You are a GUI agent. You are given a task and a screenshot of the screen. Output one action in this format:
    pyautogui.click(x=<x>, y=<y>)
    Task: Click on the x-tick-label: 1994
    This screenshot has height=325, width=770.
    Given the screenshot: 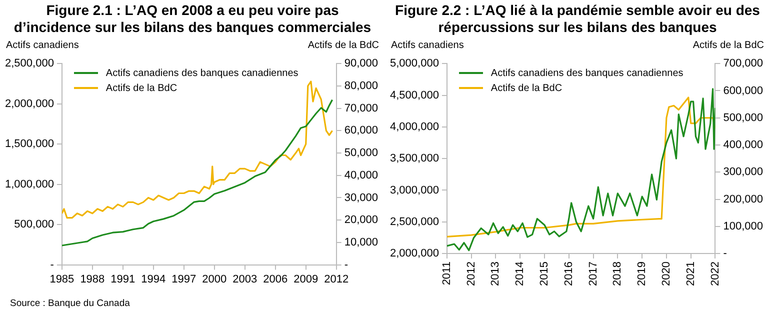 What is the action you would take?
    pyautogui.click(x=153, y=279)
    